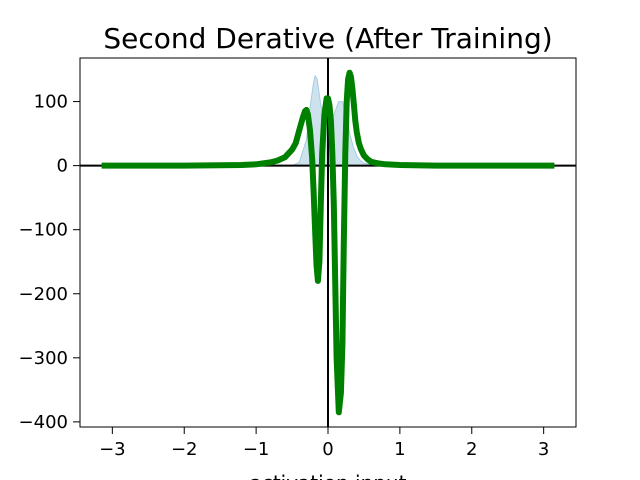 The width and height of the screenshot is (640, 480). Describe the element at coordinates (543, 449) in the screenshot. I see `x-tick-label: 3` at that location.